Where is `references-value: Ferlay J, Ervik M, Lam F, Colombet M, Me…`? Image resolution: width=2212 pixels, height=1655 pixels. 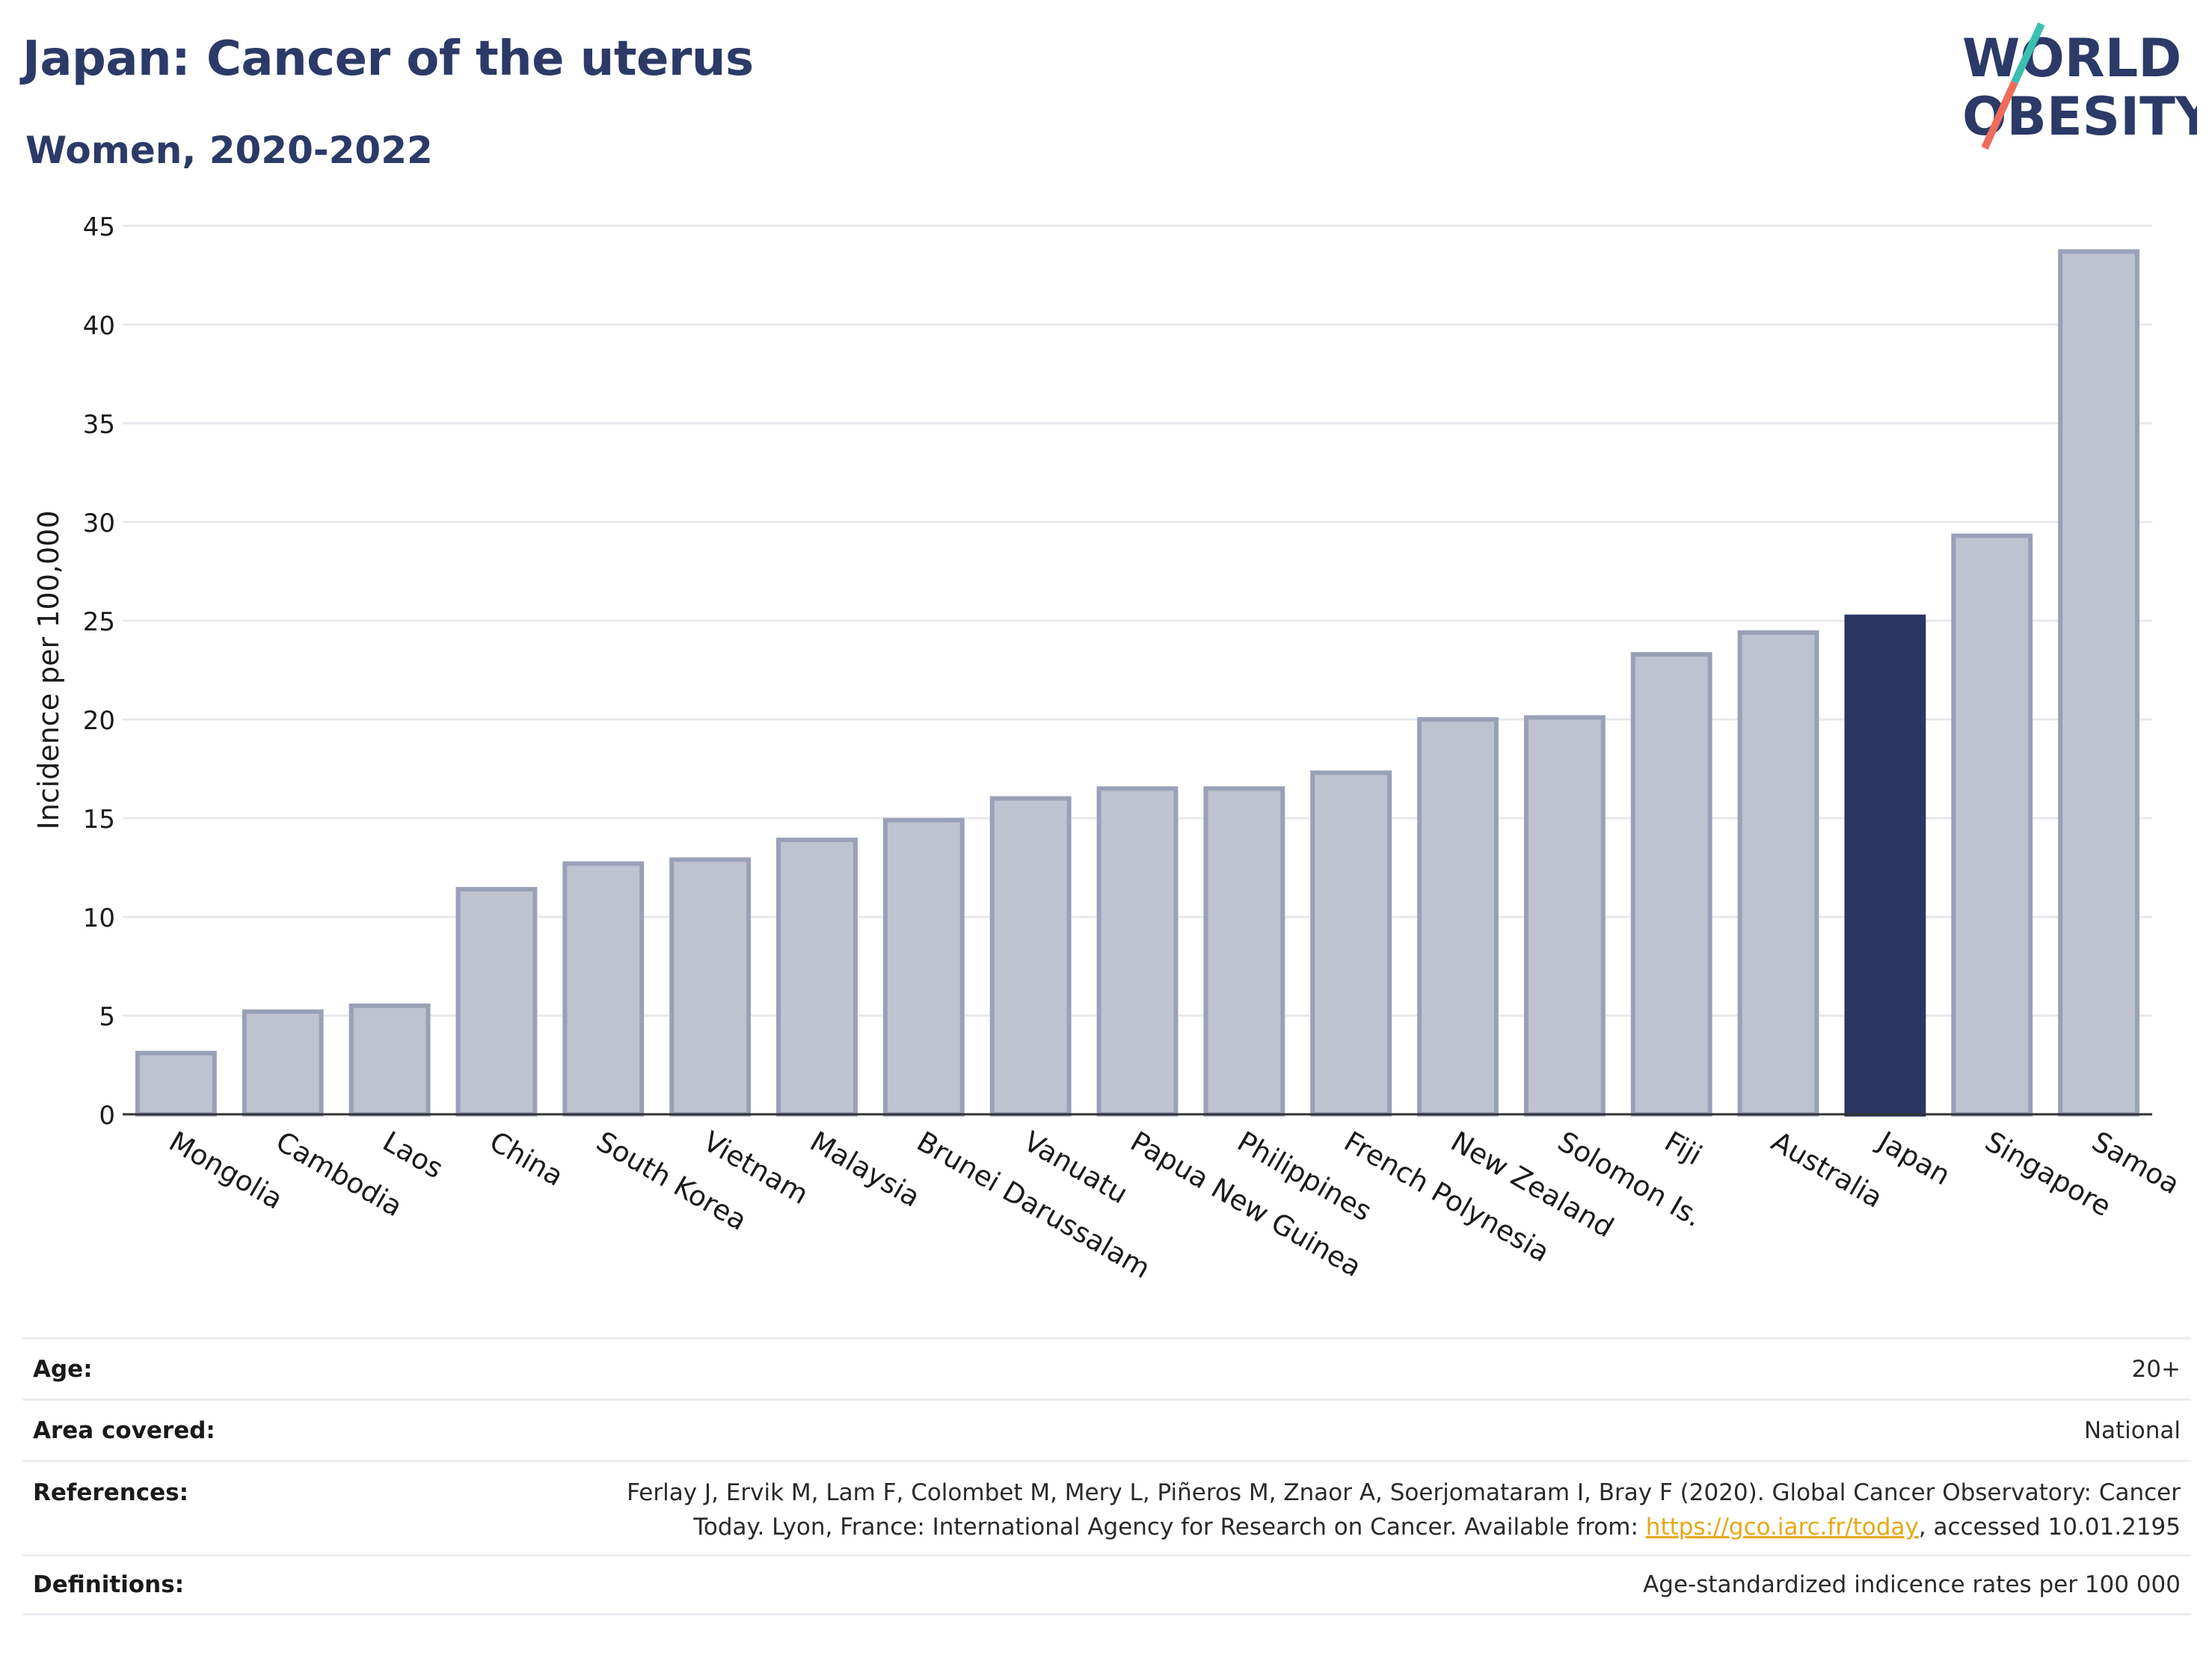 references-value: Ferlay J, Ervik M, Lam F, Colombet M, Me… is located at coordinates (1404, 1510).